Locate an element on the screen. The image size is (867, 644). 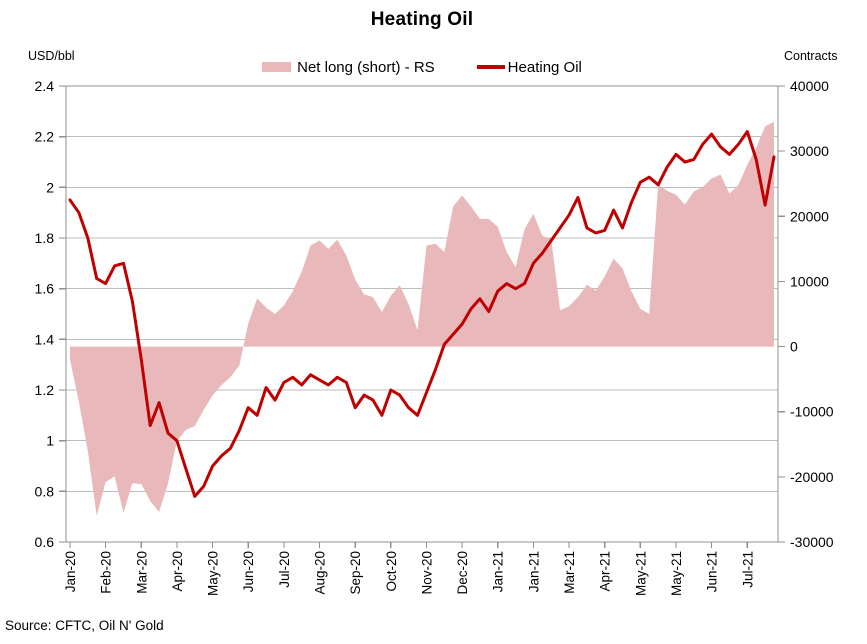
x-axis-tick-label: Jul-21 is located at coordinates (747, 569).